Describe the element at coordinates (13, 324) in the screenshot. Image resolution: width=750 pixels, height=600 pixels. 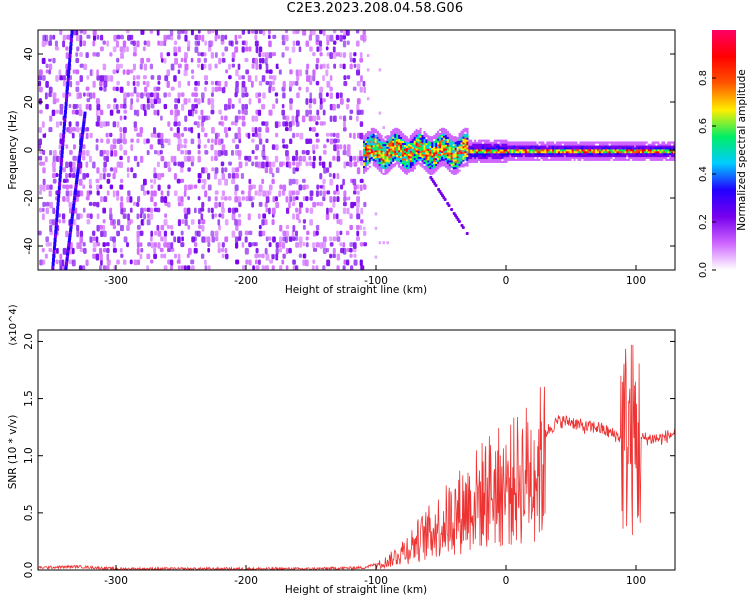
I see `snr-y-scale-label: (x10^4)` at that location.